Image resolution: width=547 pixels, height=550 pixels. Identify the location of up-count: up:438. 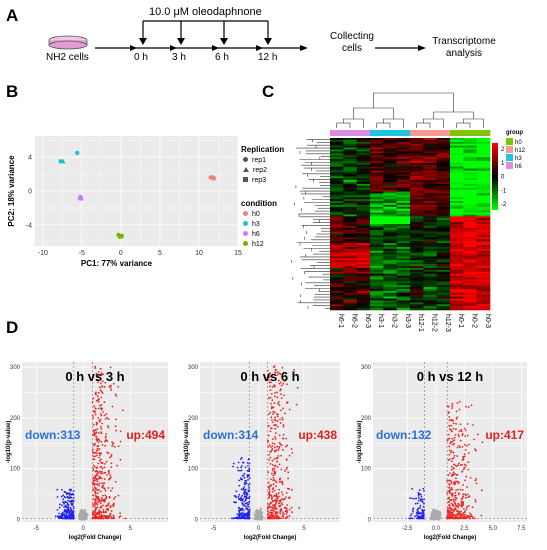
(317, 435).